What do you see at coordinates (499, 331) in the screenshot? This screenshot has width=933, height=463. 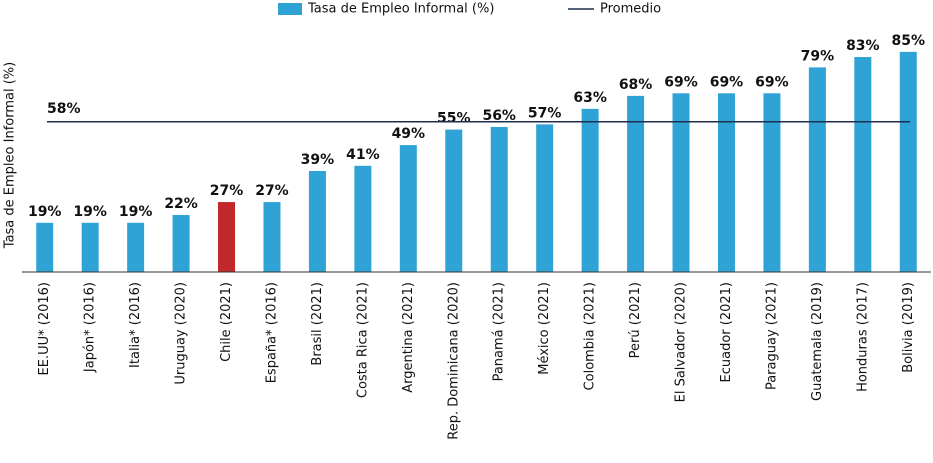 I see `x-tick-label: Panamá (2021)` at bounding box center [499, 331].